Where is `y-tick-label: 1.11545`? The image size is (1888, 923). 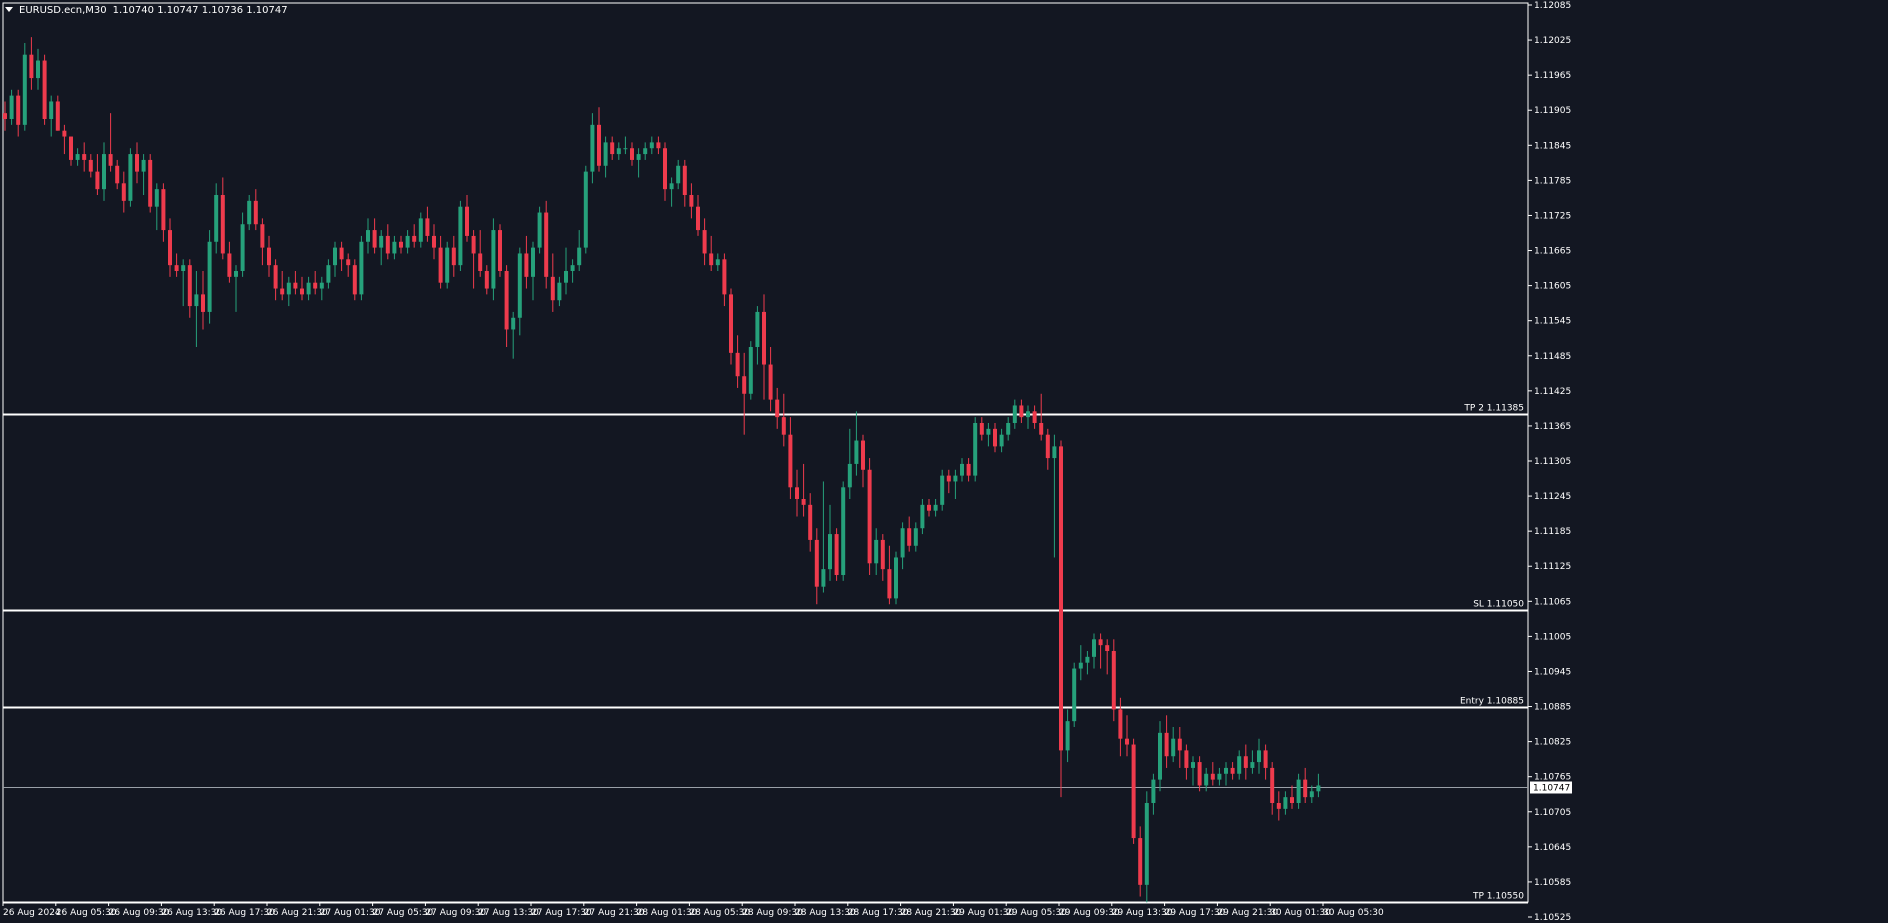
y-tick-label: 1.11545 is located at coordinates (1552, 322).